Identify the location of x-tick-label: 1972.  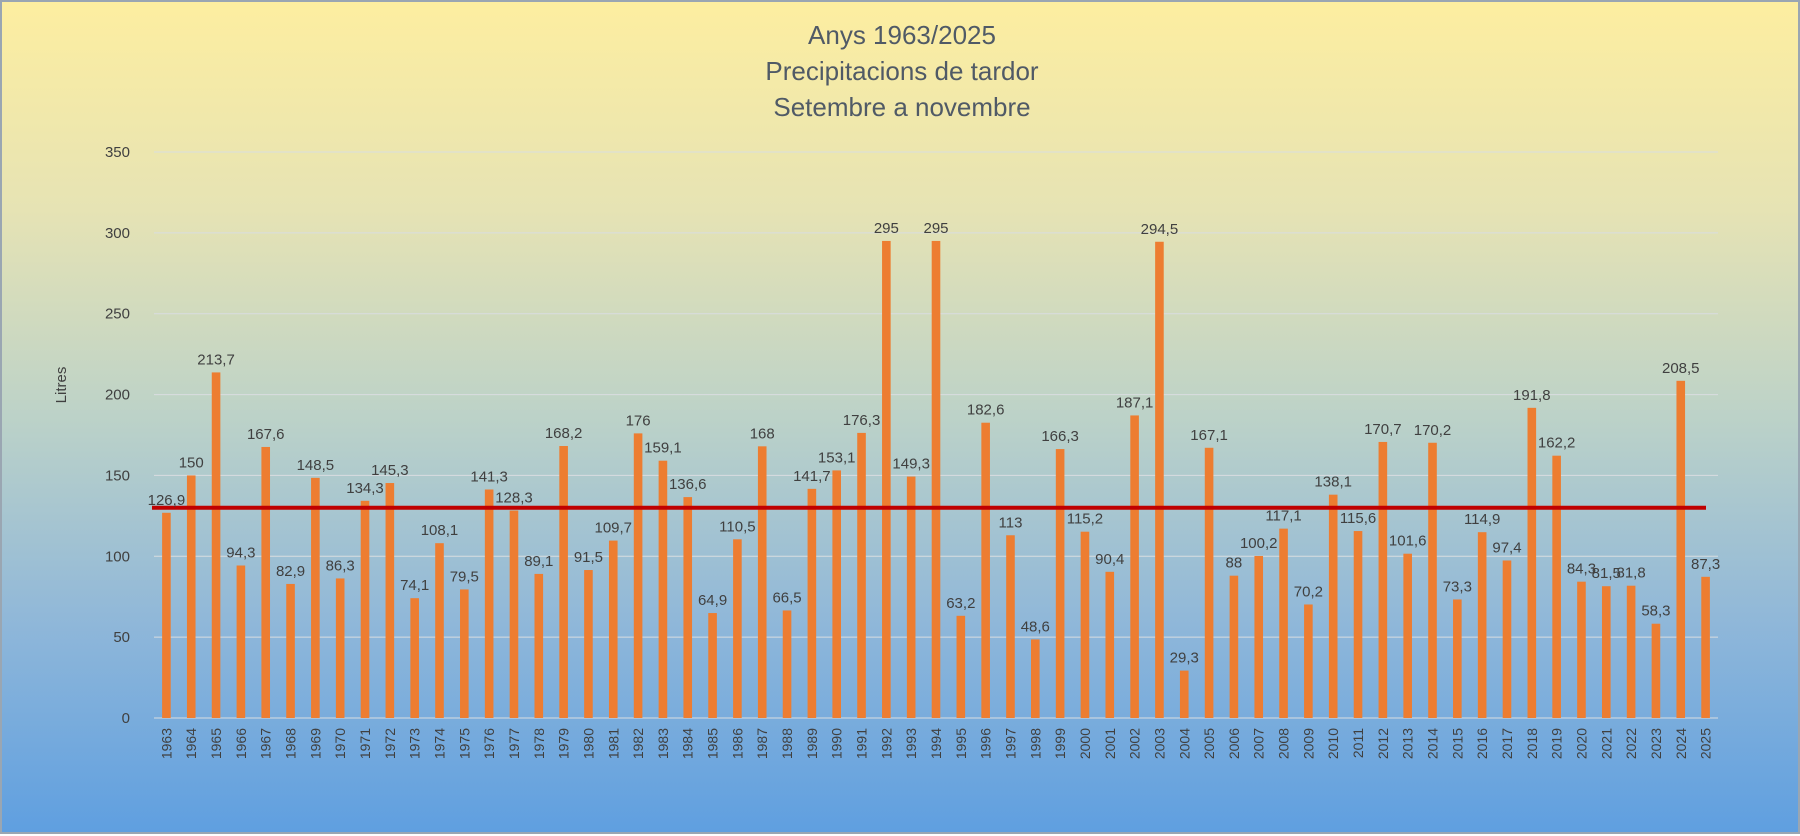
(390, 743).